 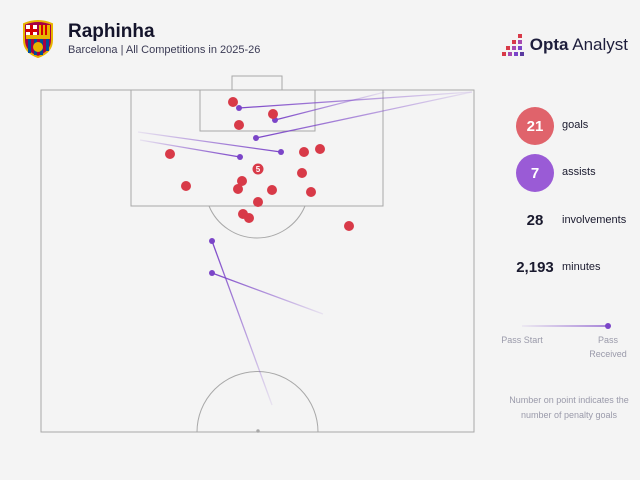 I want to click on minutes-stat: 2,193 minutes, so click(x=576, y=277).